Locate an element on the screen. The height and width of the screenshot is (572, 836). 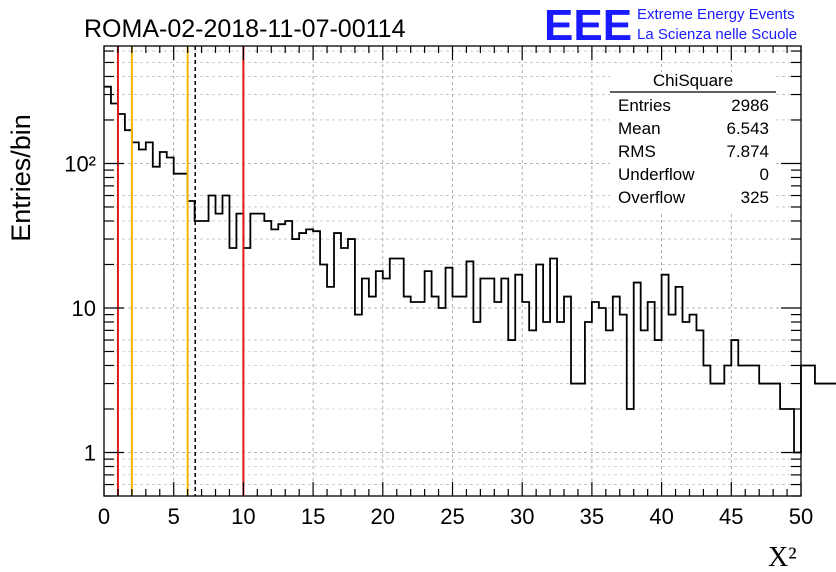
x-tick-label: 30 is located at coordinates (522, 516).